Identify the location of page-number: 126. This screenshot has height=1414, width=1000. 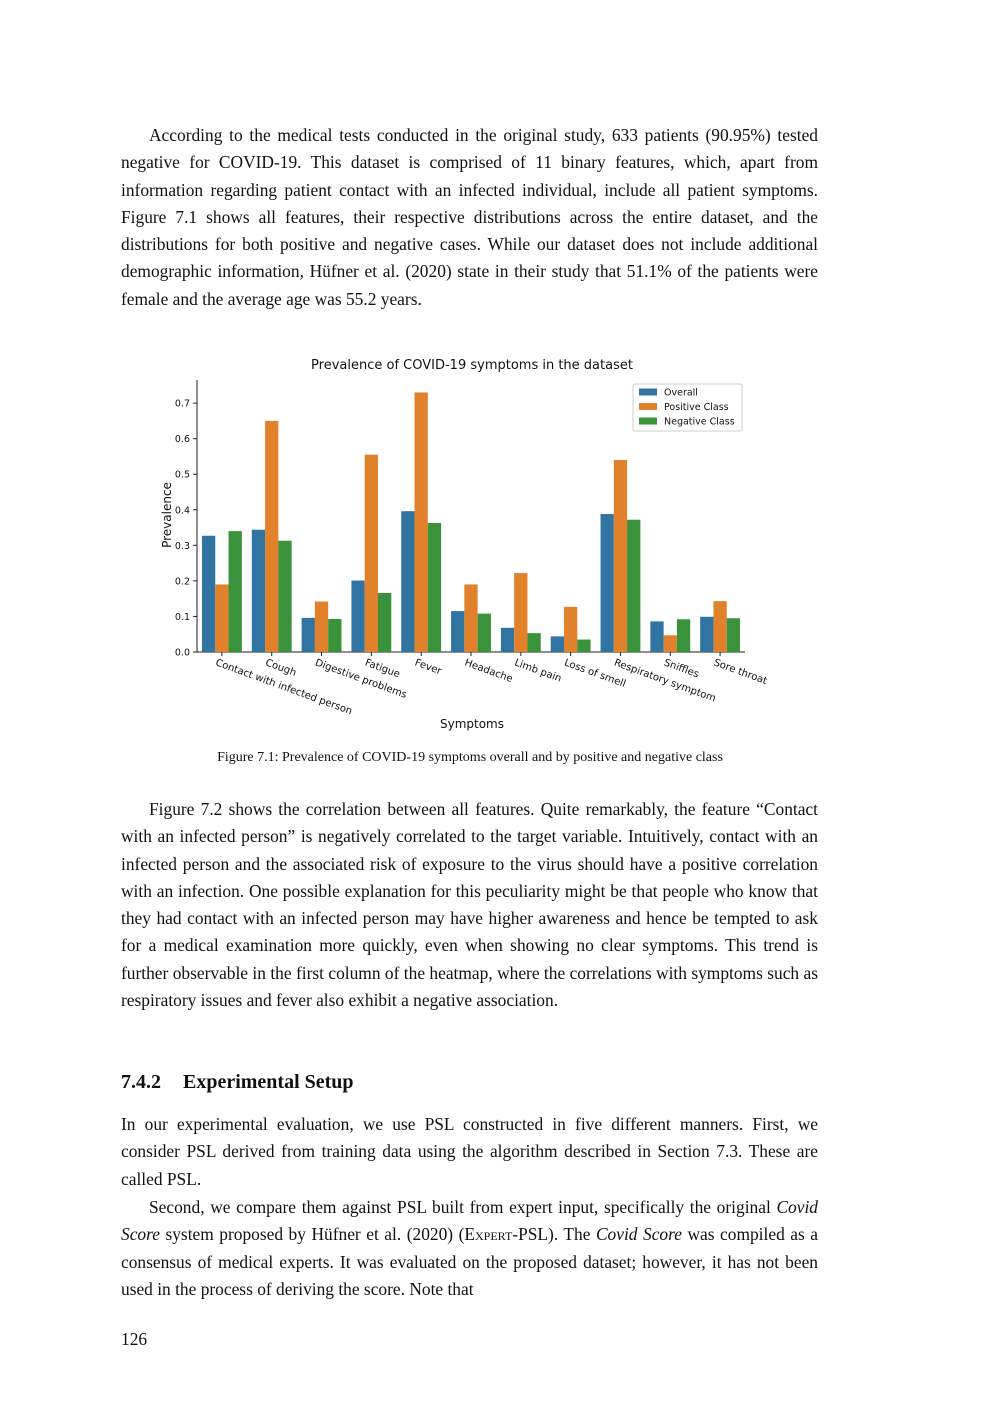
(134, 1339).